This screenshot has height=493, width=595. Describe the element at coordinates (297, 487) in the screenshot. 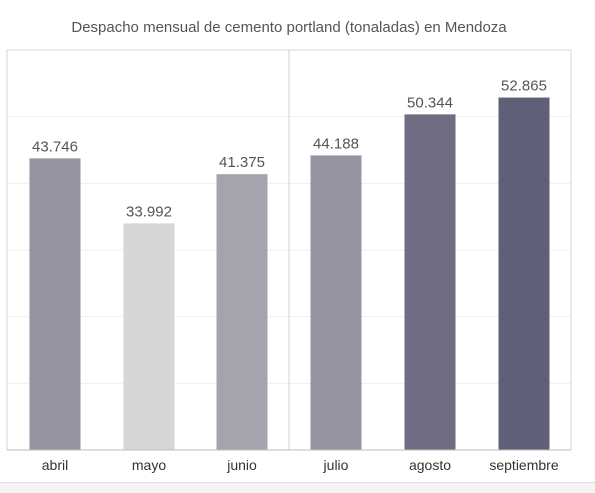

I see `bottom-scrollbar-area` at that location.